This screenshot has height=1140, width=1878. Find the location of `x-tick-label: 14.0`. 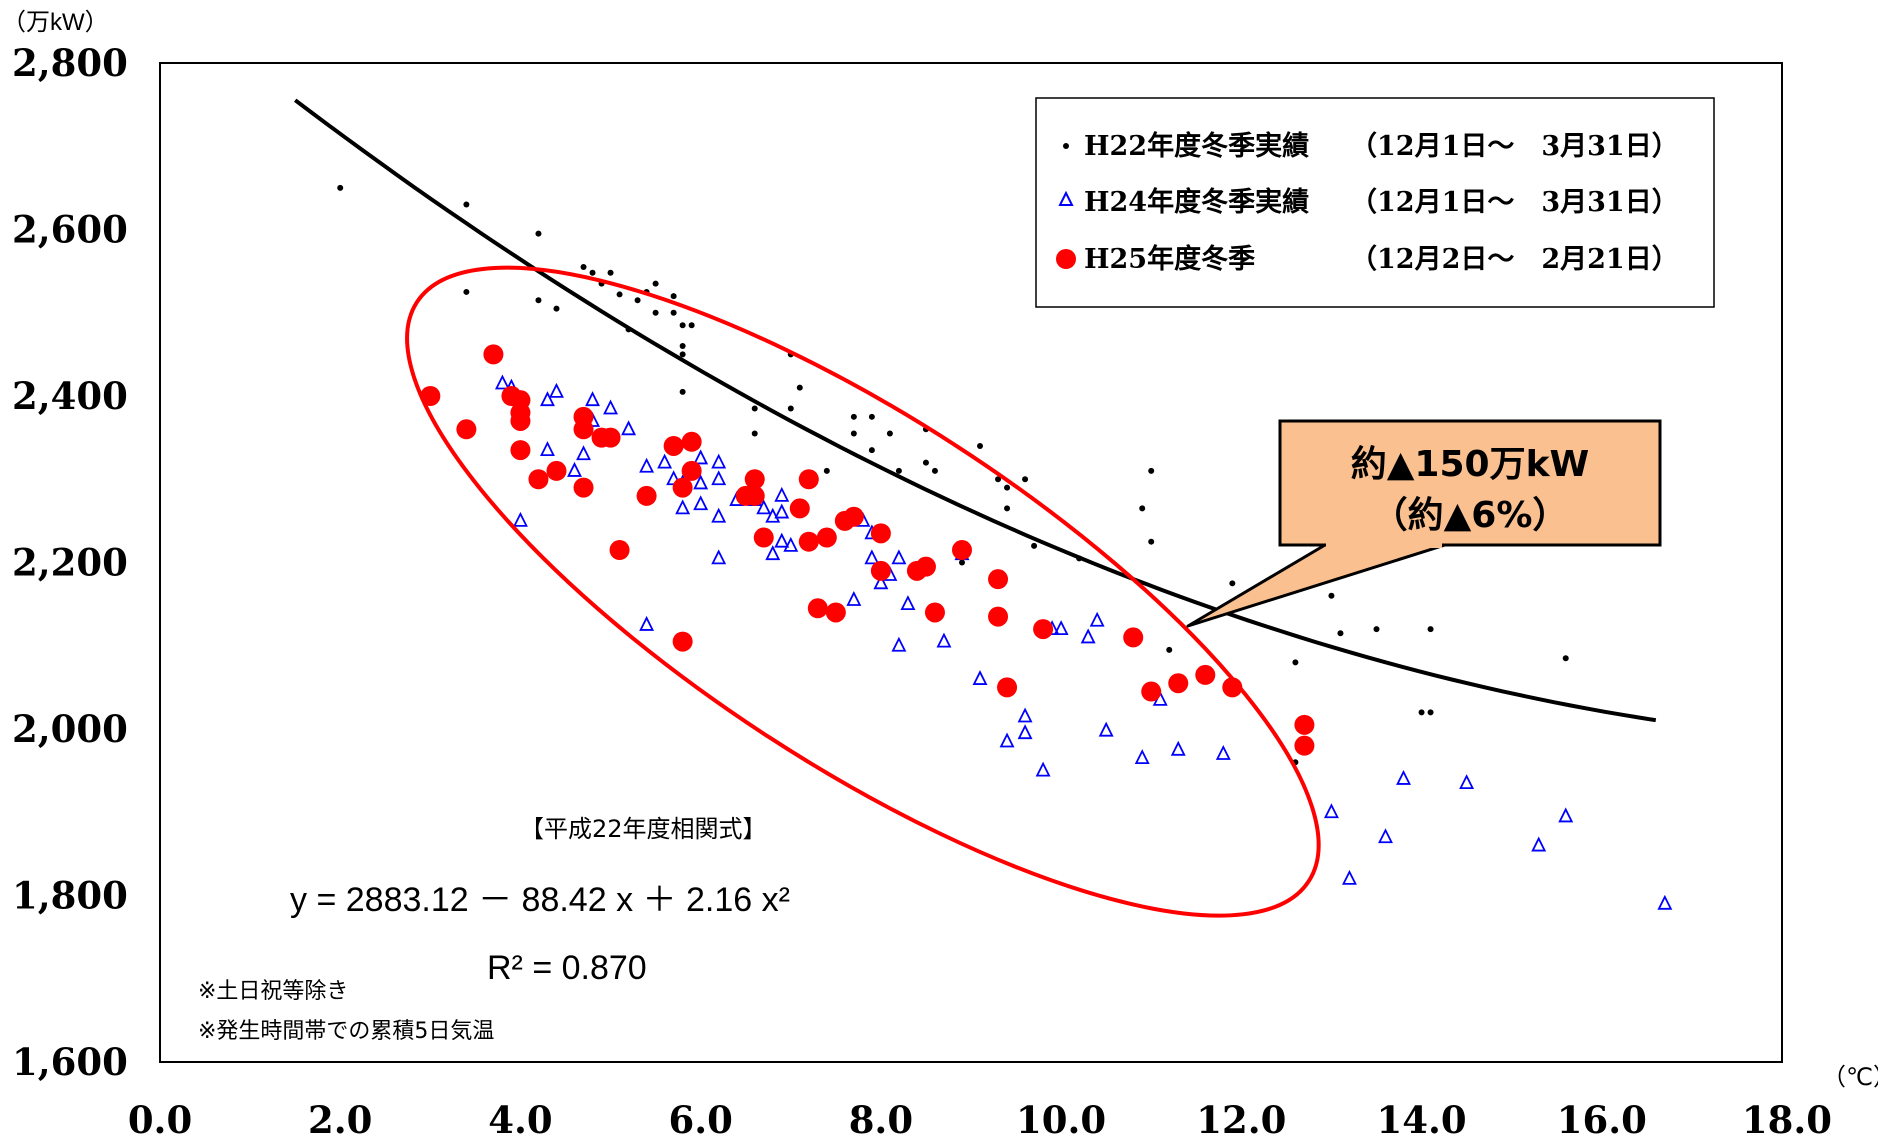

x-tick-label: 14.0 is located at coordinates (1421, 1119).